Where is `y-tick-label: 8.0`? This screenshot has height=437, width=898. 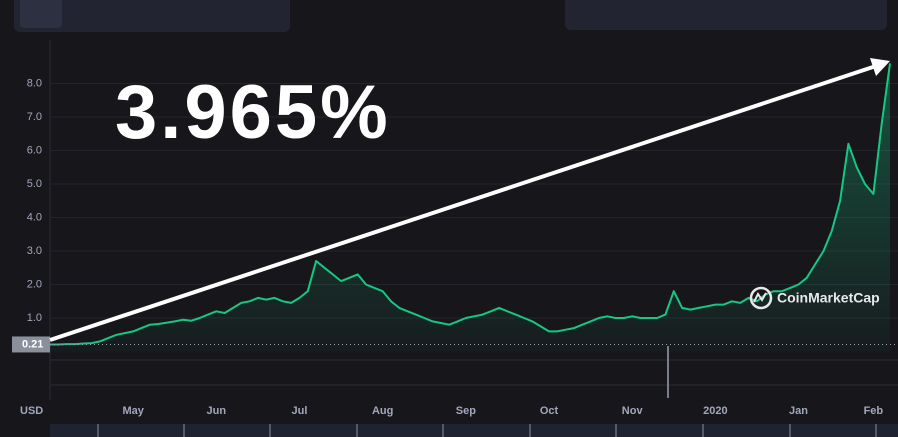
y-tick-label: 8.0 is located at coordinates (34, 83).